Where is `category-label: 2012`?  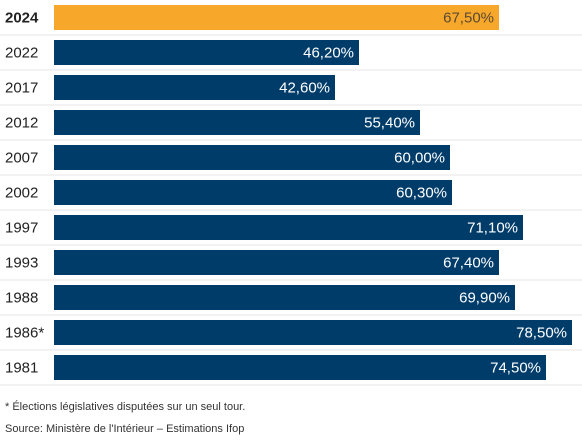
category-label: 2012 is located at coordinates (21, 123).